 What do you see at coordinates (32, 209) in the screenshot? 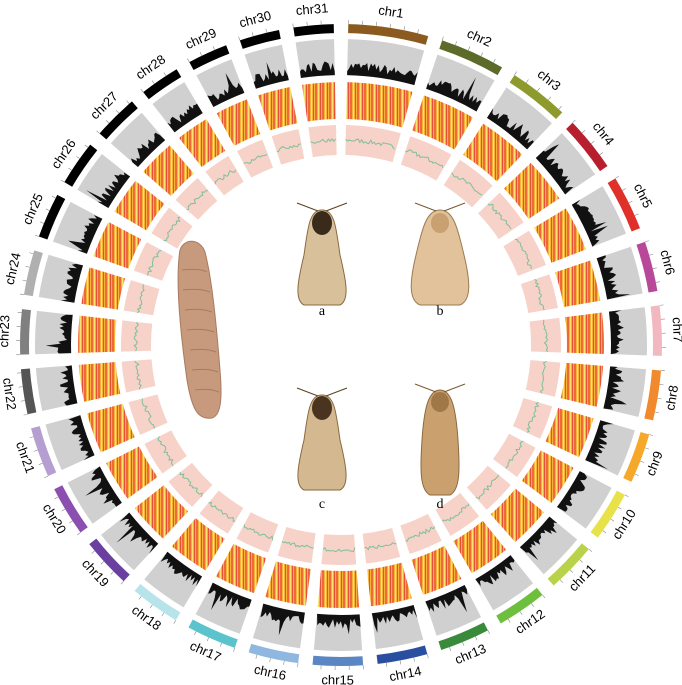
I see `chromosome-label: chr25` at bounding box center [32, 209].